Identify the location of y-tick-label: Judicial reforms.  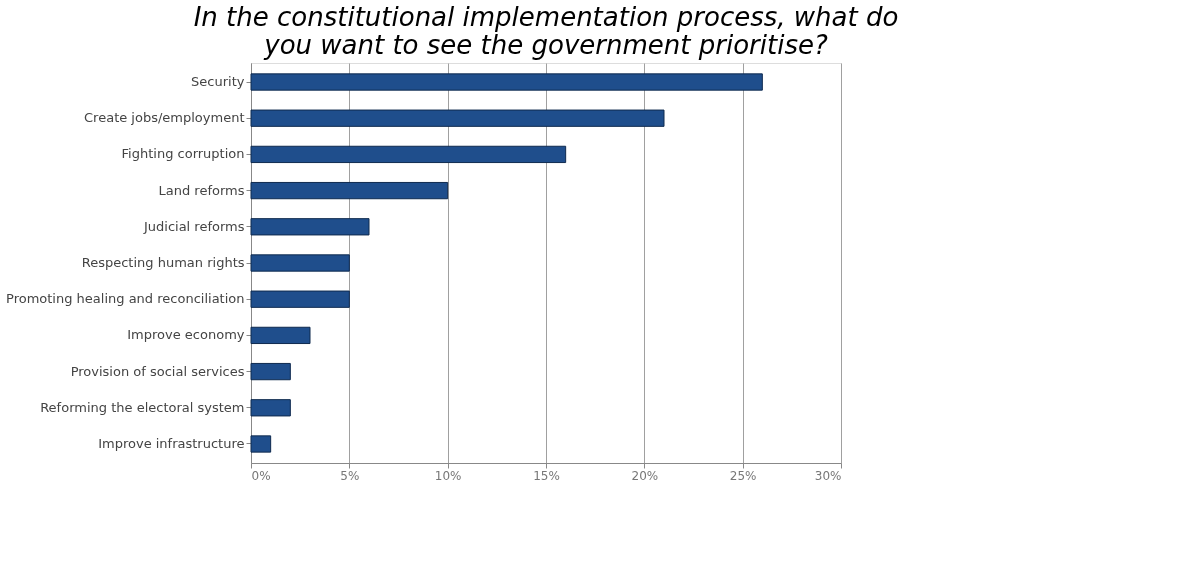
(193, 226).